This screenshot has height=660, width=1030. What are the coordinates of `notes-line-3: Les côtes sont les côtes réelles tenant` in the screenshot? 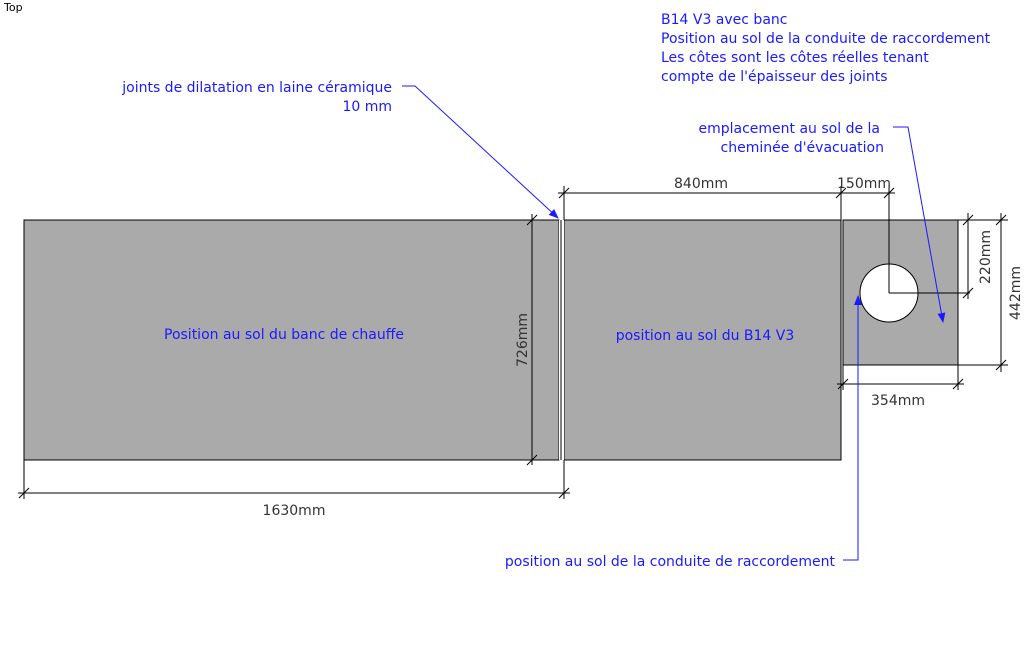 It's located at (795, 58).